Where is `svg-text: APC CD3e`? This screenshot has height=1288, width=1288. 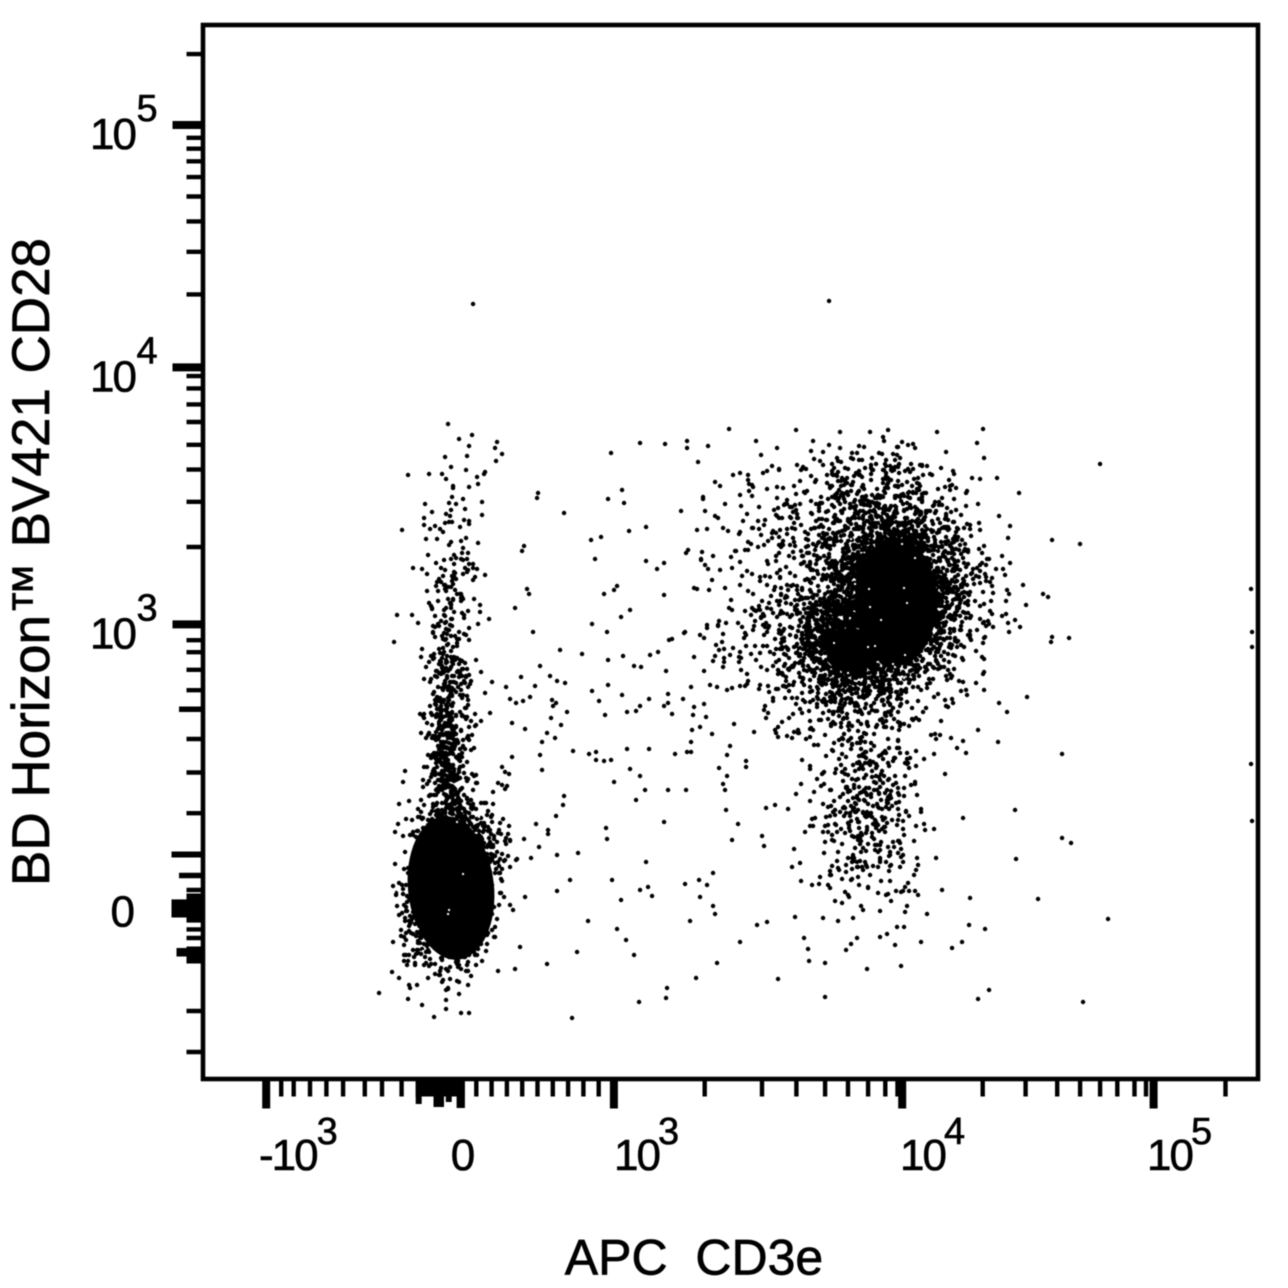 svg-text: APC CD3e is located at coordinates (694, 1258).